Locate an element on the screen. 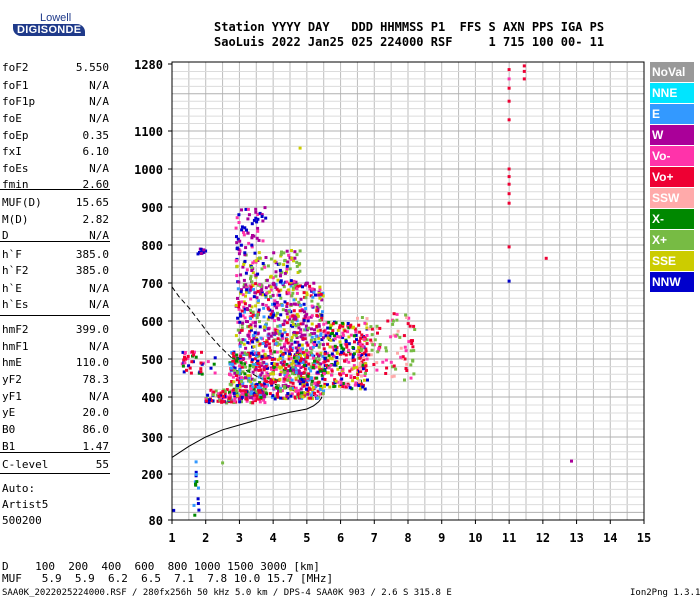 The height and width of the screenshot is (600, 700). param-name: h`F2 is located at coordinates (15, 270).